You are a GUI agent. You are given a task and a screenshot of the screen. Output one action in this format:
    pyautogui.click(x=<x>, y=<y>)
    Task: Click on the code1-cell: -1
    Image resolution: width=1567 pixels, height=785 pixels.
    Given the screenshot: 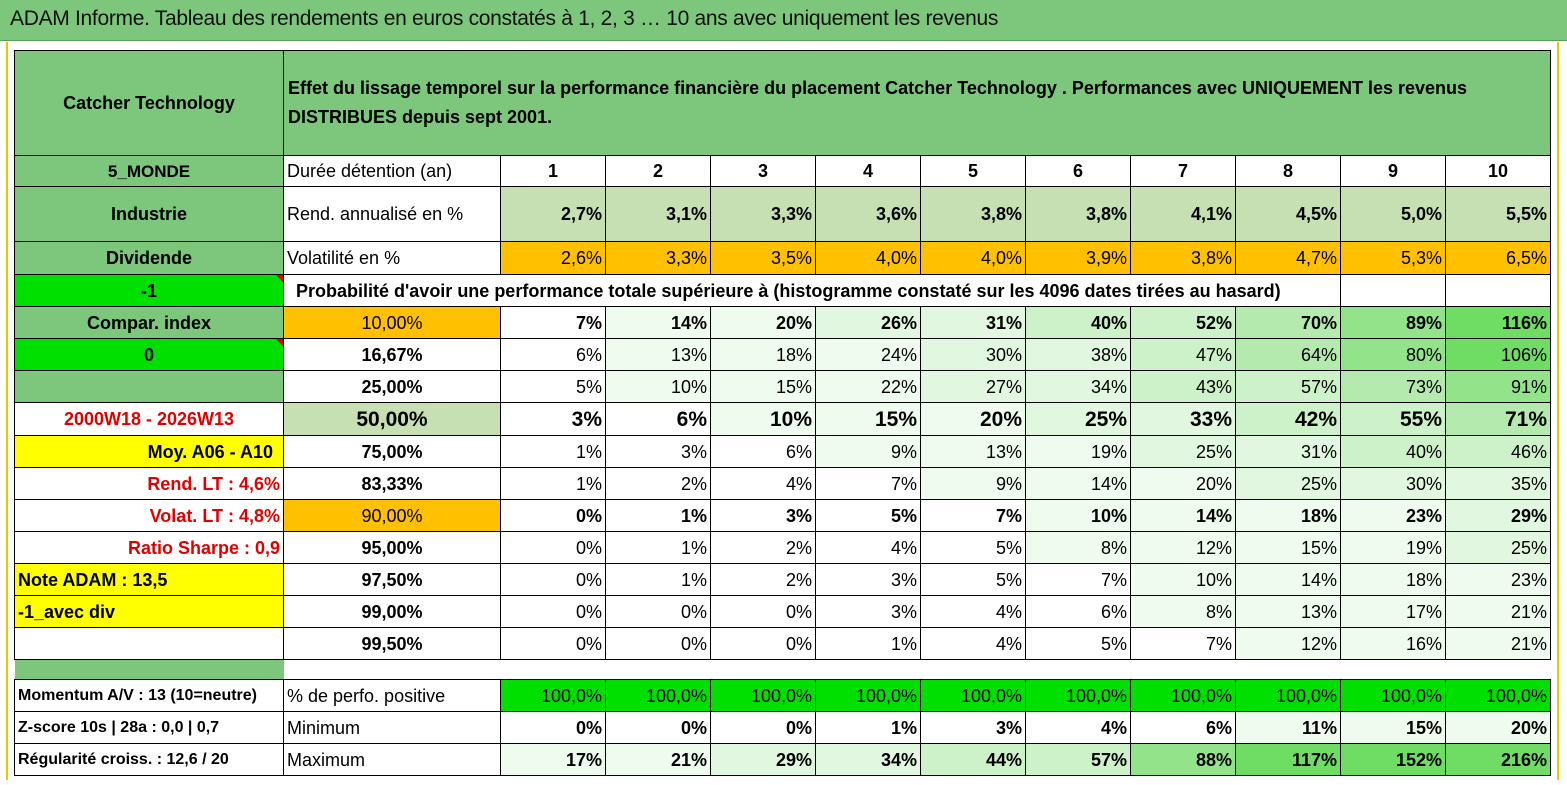 What is the action you would take?
    pyautogui.click(x=149, y=290)
    